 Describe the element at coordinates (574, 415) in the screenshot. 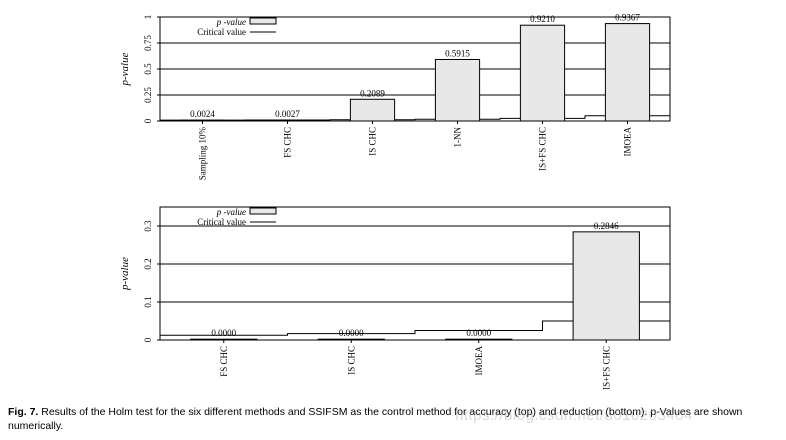

I see `watermark: https://blog.csdn.net/u010203404` at that location.